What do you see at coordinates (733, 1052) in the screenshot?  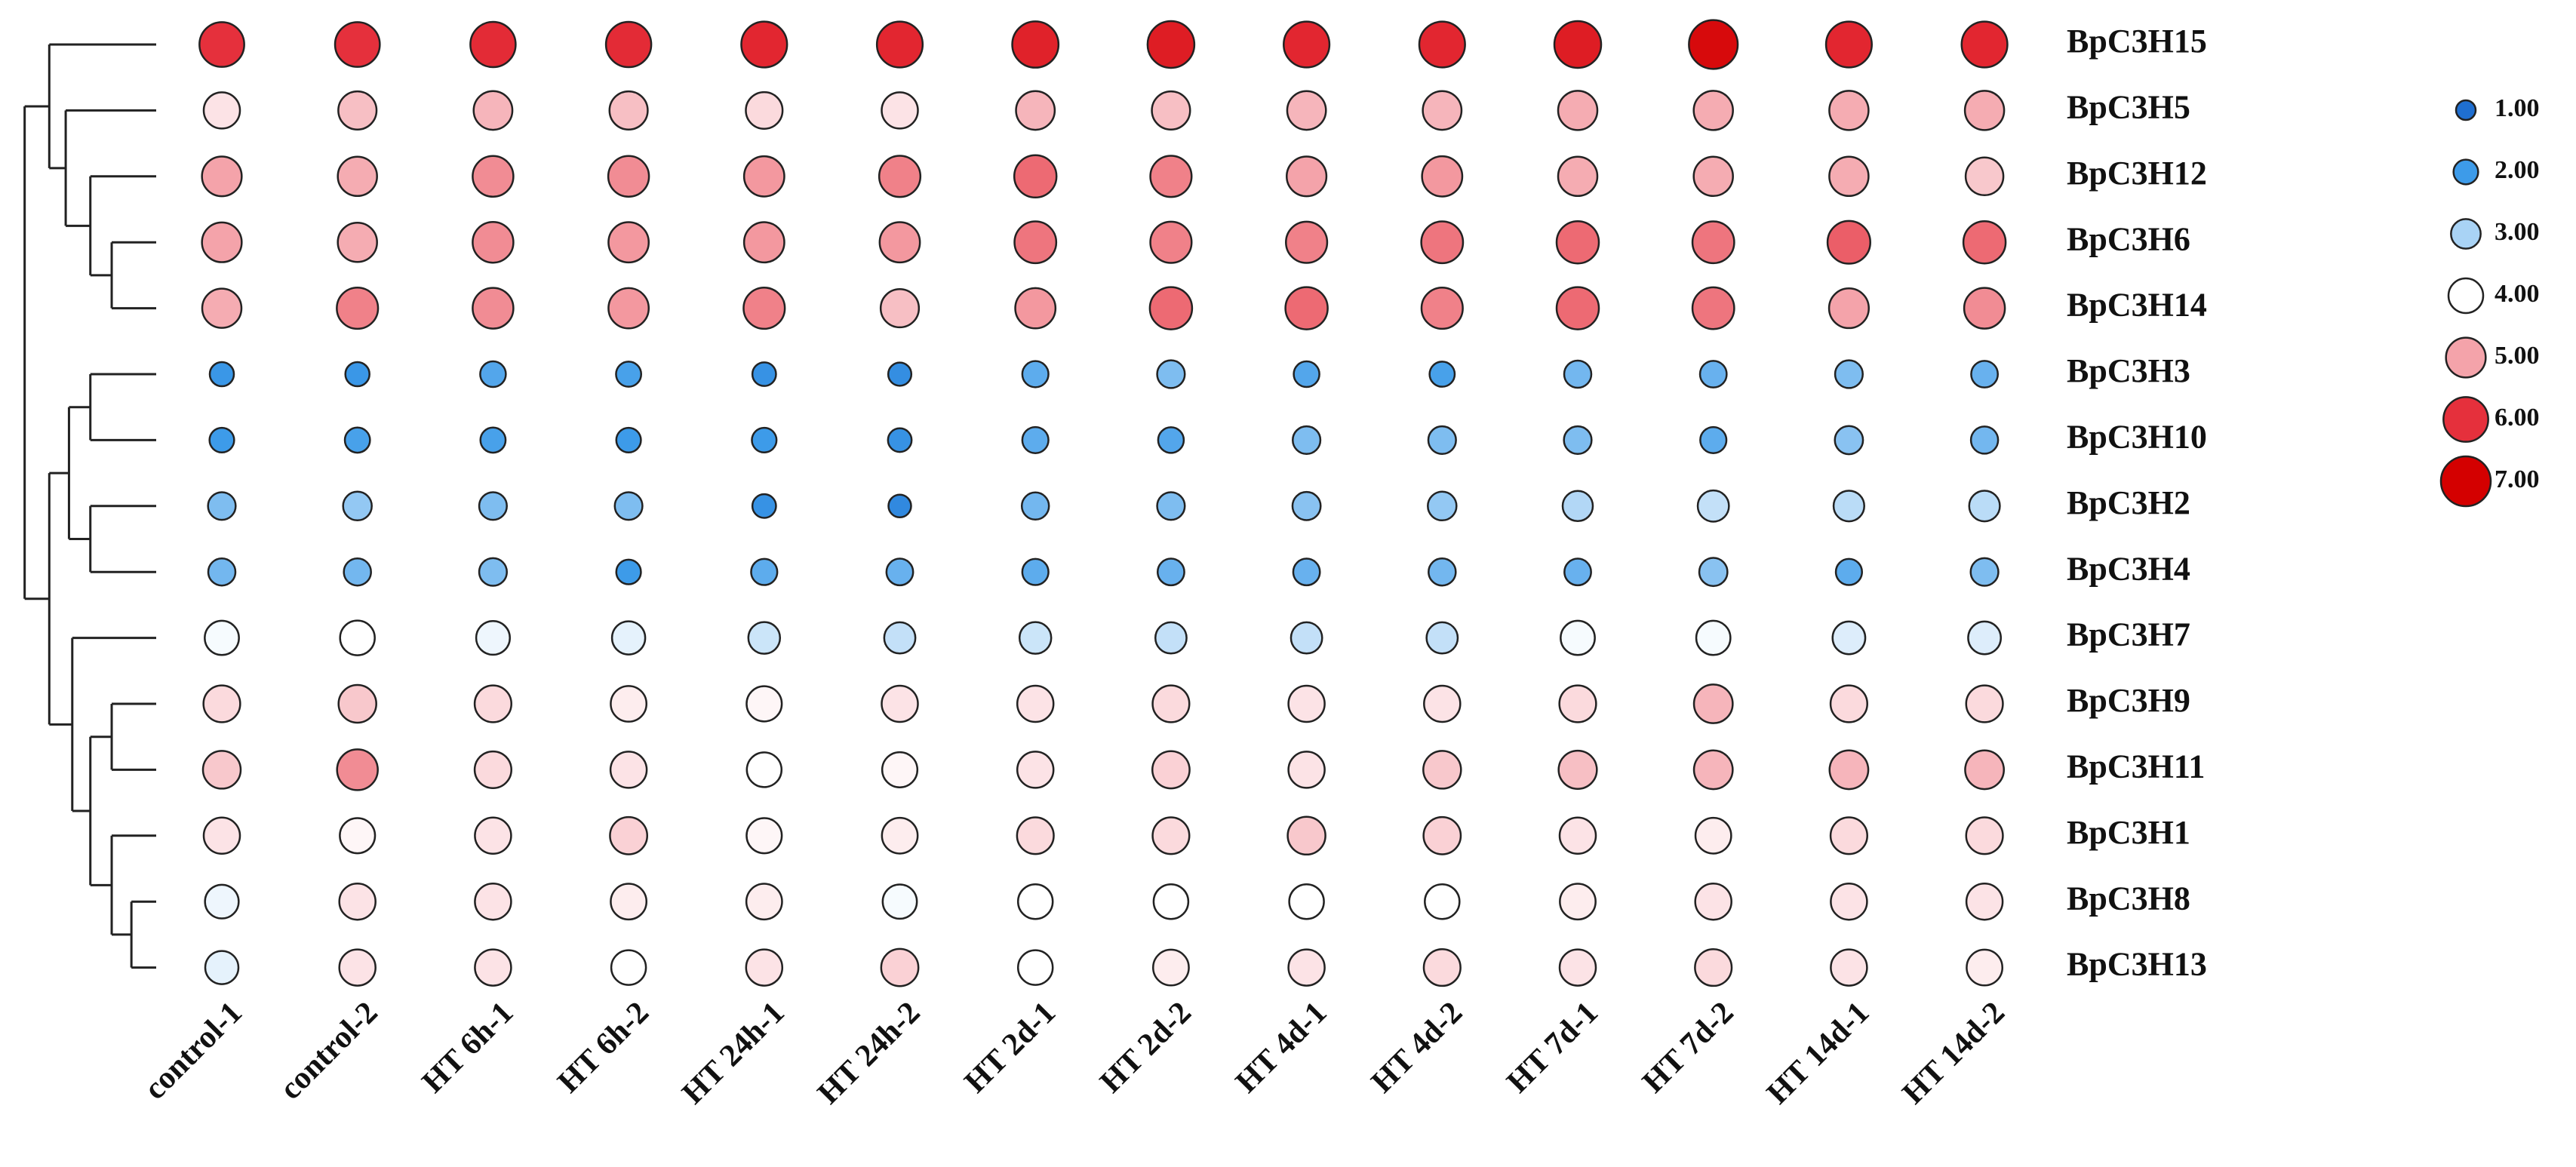 I see `sample-label: HT 24h-1` at bounding box center [733, 1052].